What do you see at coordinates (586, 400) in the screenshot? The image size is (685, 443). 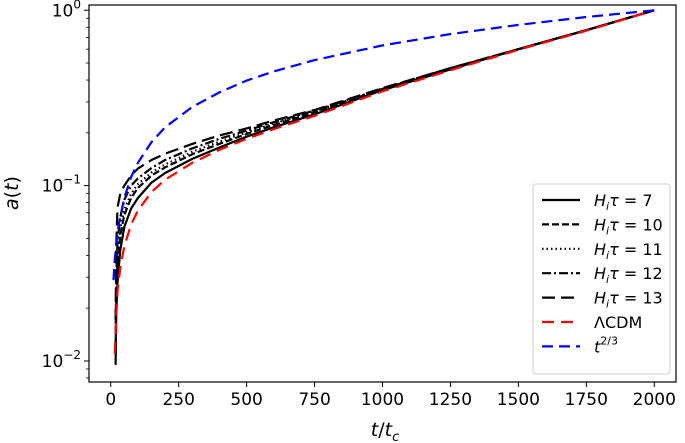 I see `x-tick-label: 1750` at bounding box center [586, 400].